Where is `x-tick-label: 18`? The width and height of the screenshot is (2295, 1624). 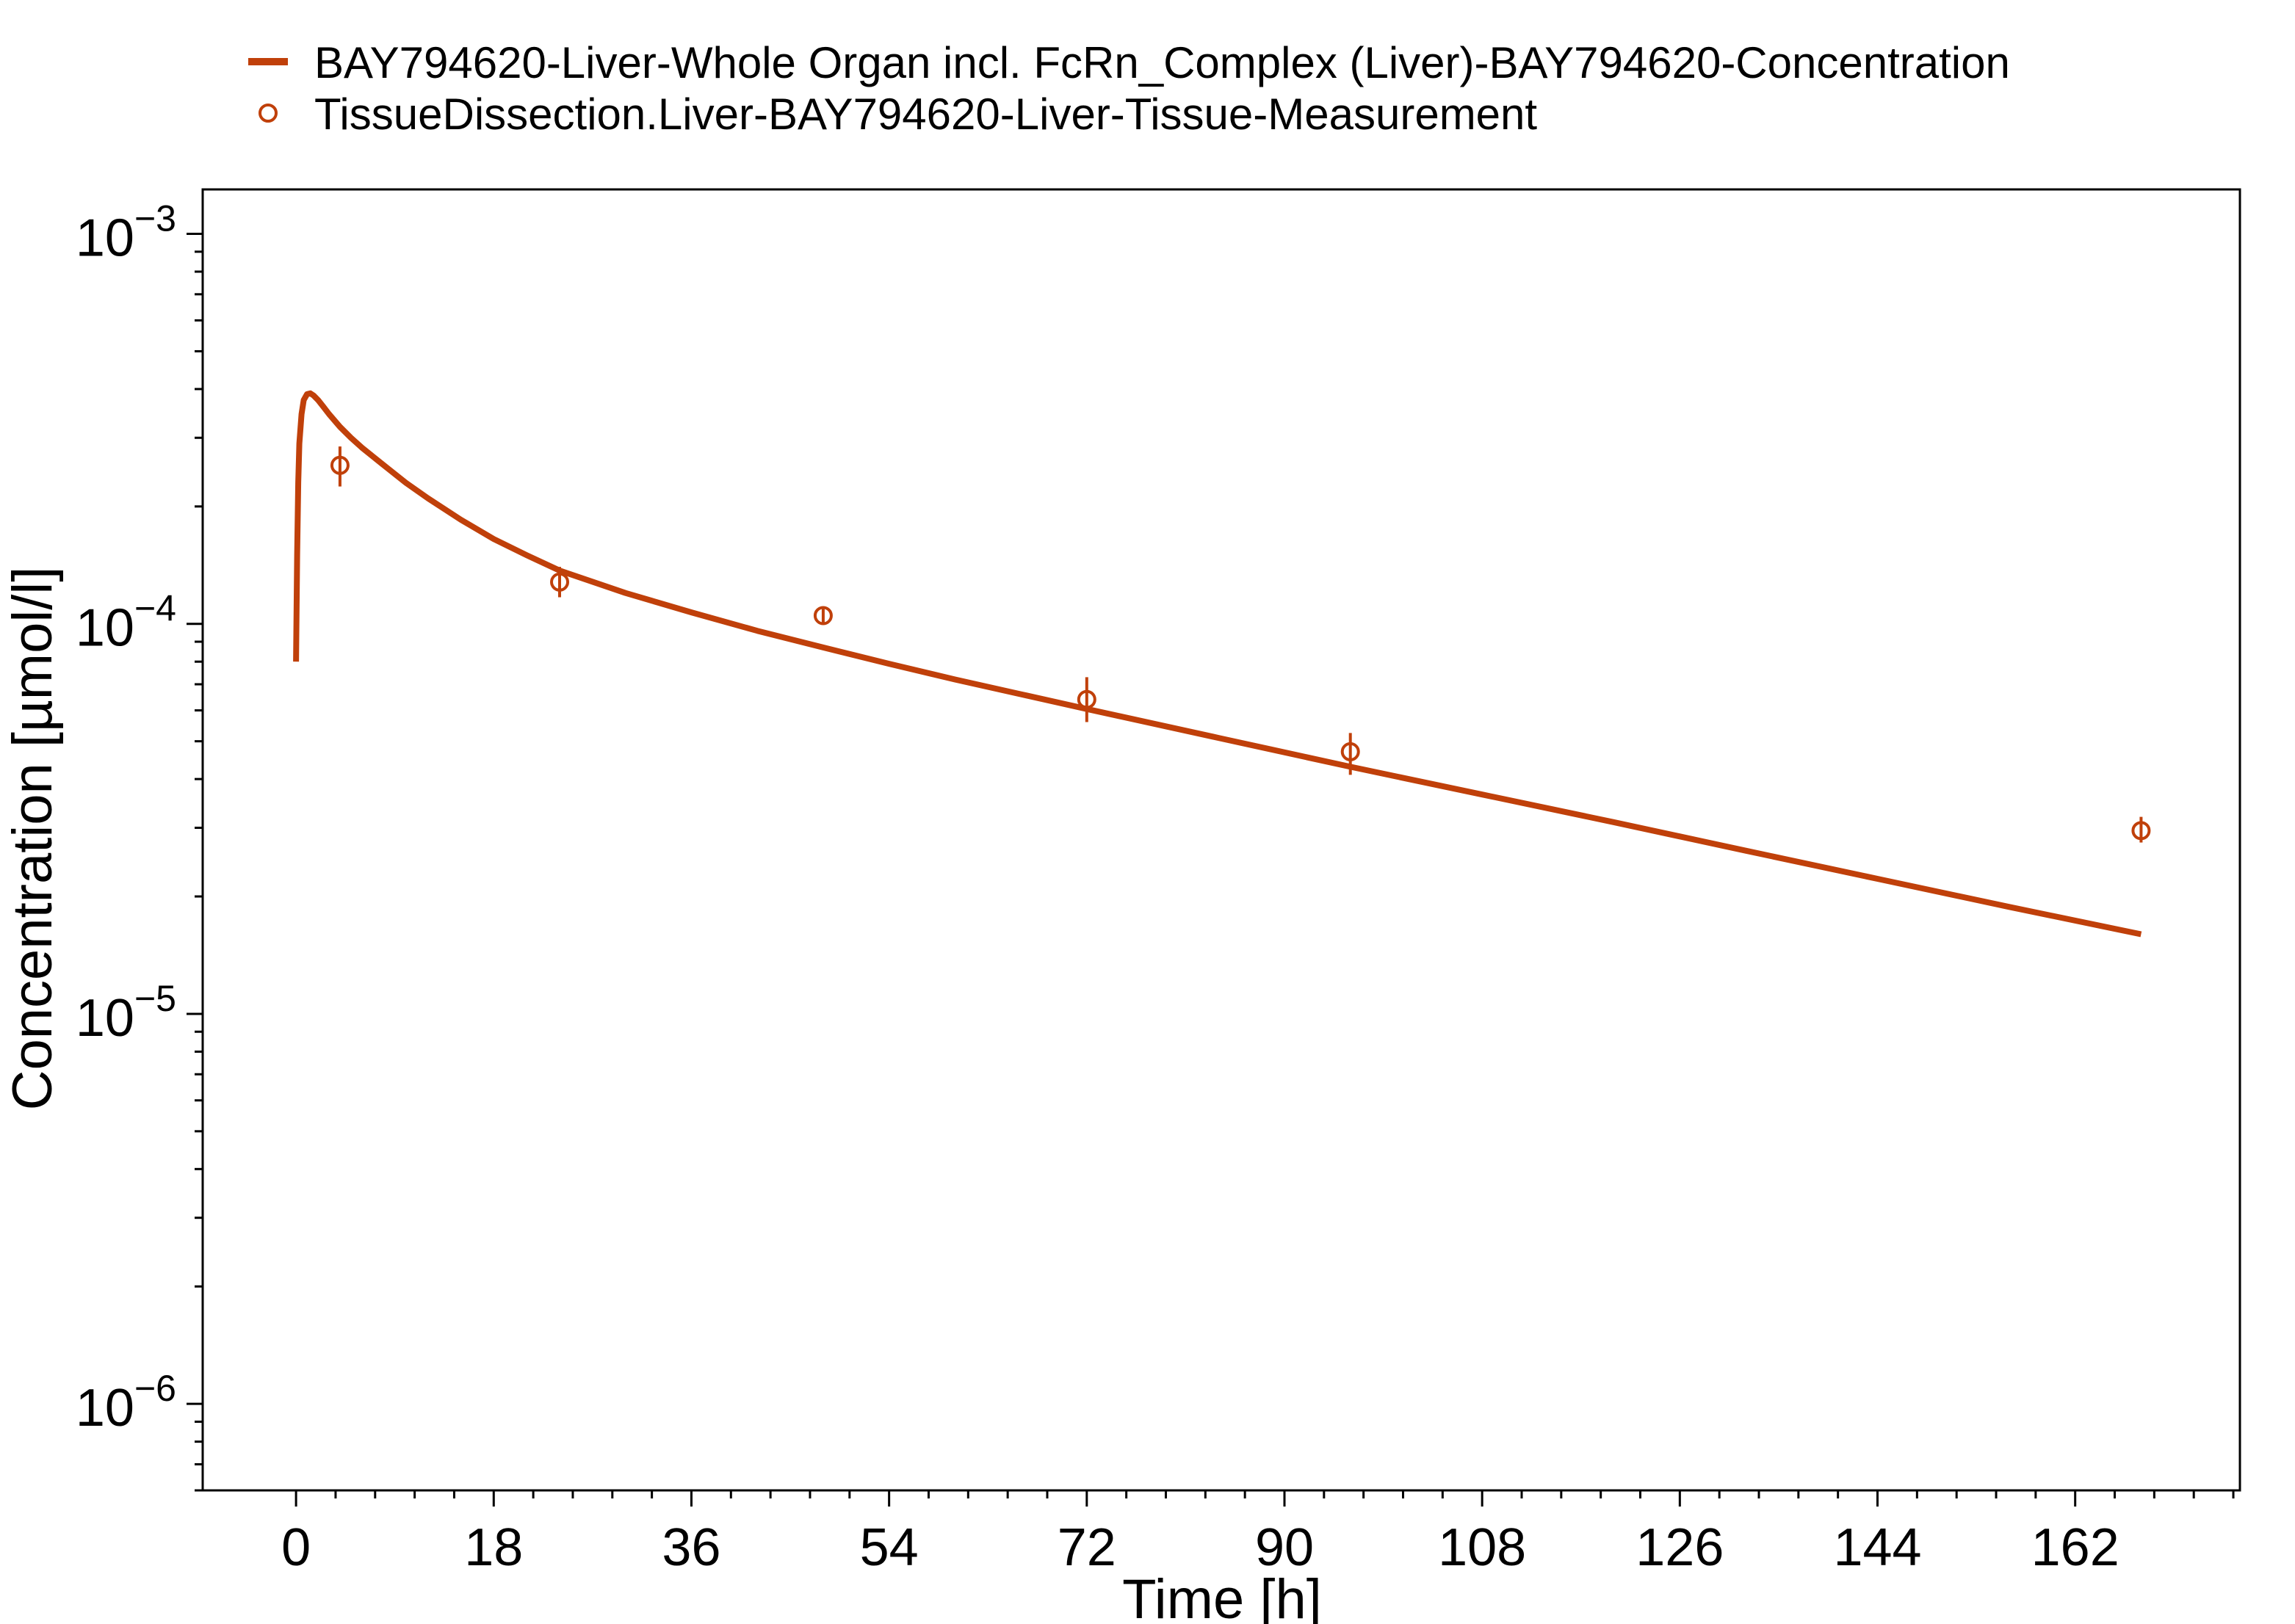
x-tick-label: 18 is located at coordinates (493, 1548).